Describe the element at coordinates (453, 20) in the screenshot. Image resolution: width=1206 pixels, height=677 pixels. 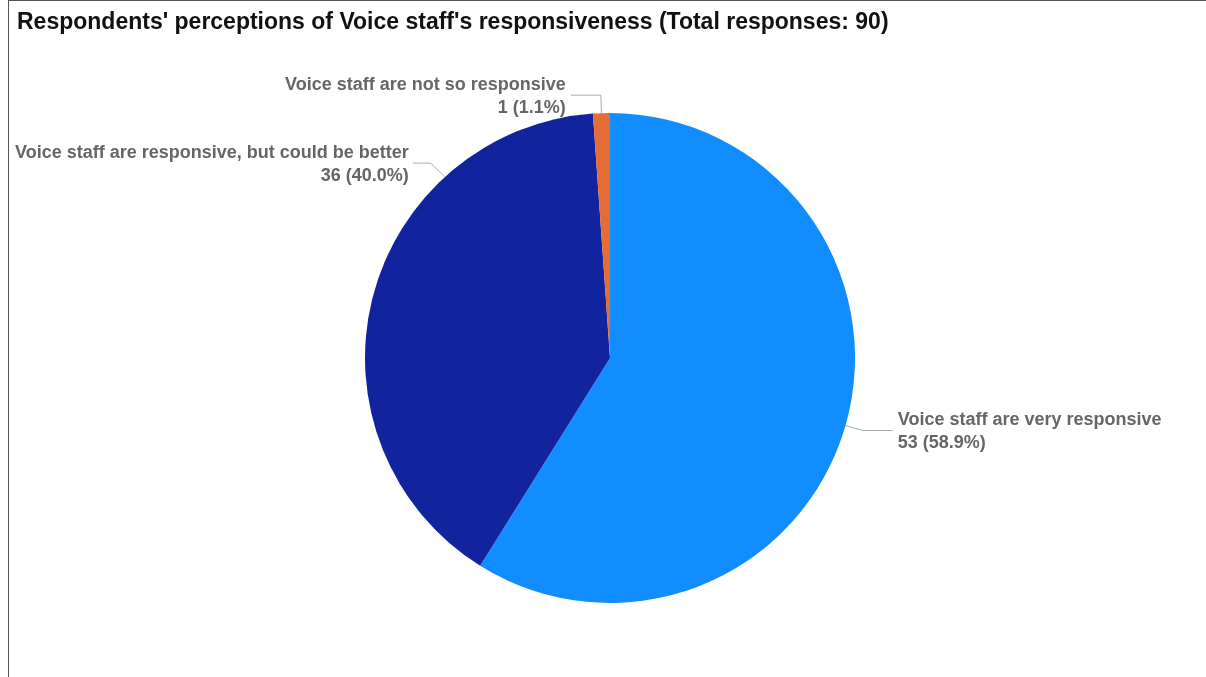
I see `chart-title: Respondents' perceptions of Voice staff's responsiveness (Total responses: 90)` at that location.